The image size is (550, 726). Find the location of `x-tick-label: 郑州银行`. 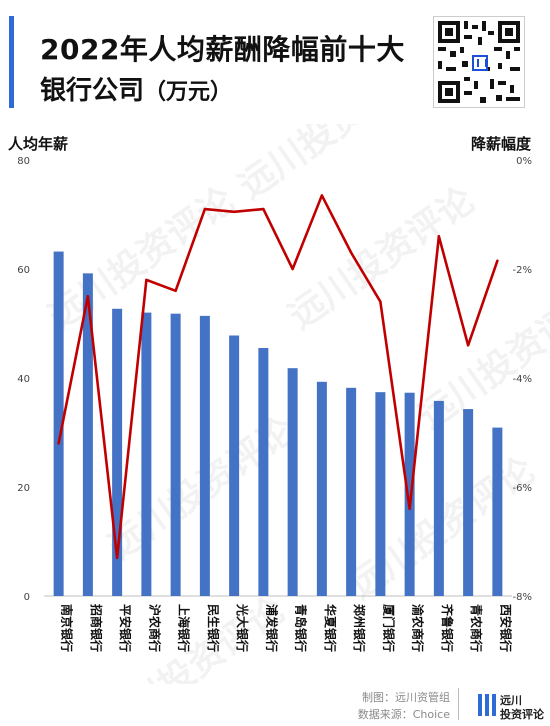

x-tick-label: 郑州银行 is located at coordinates (359, 628).